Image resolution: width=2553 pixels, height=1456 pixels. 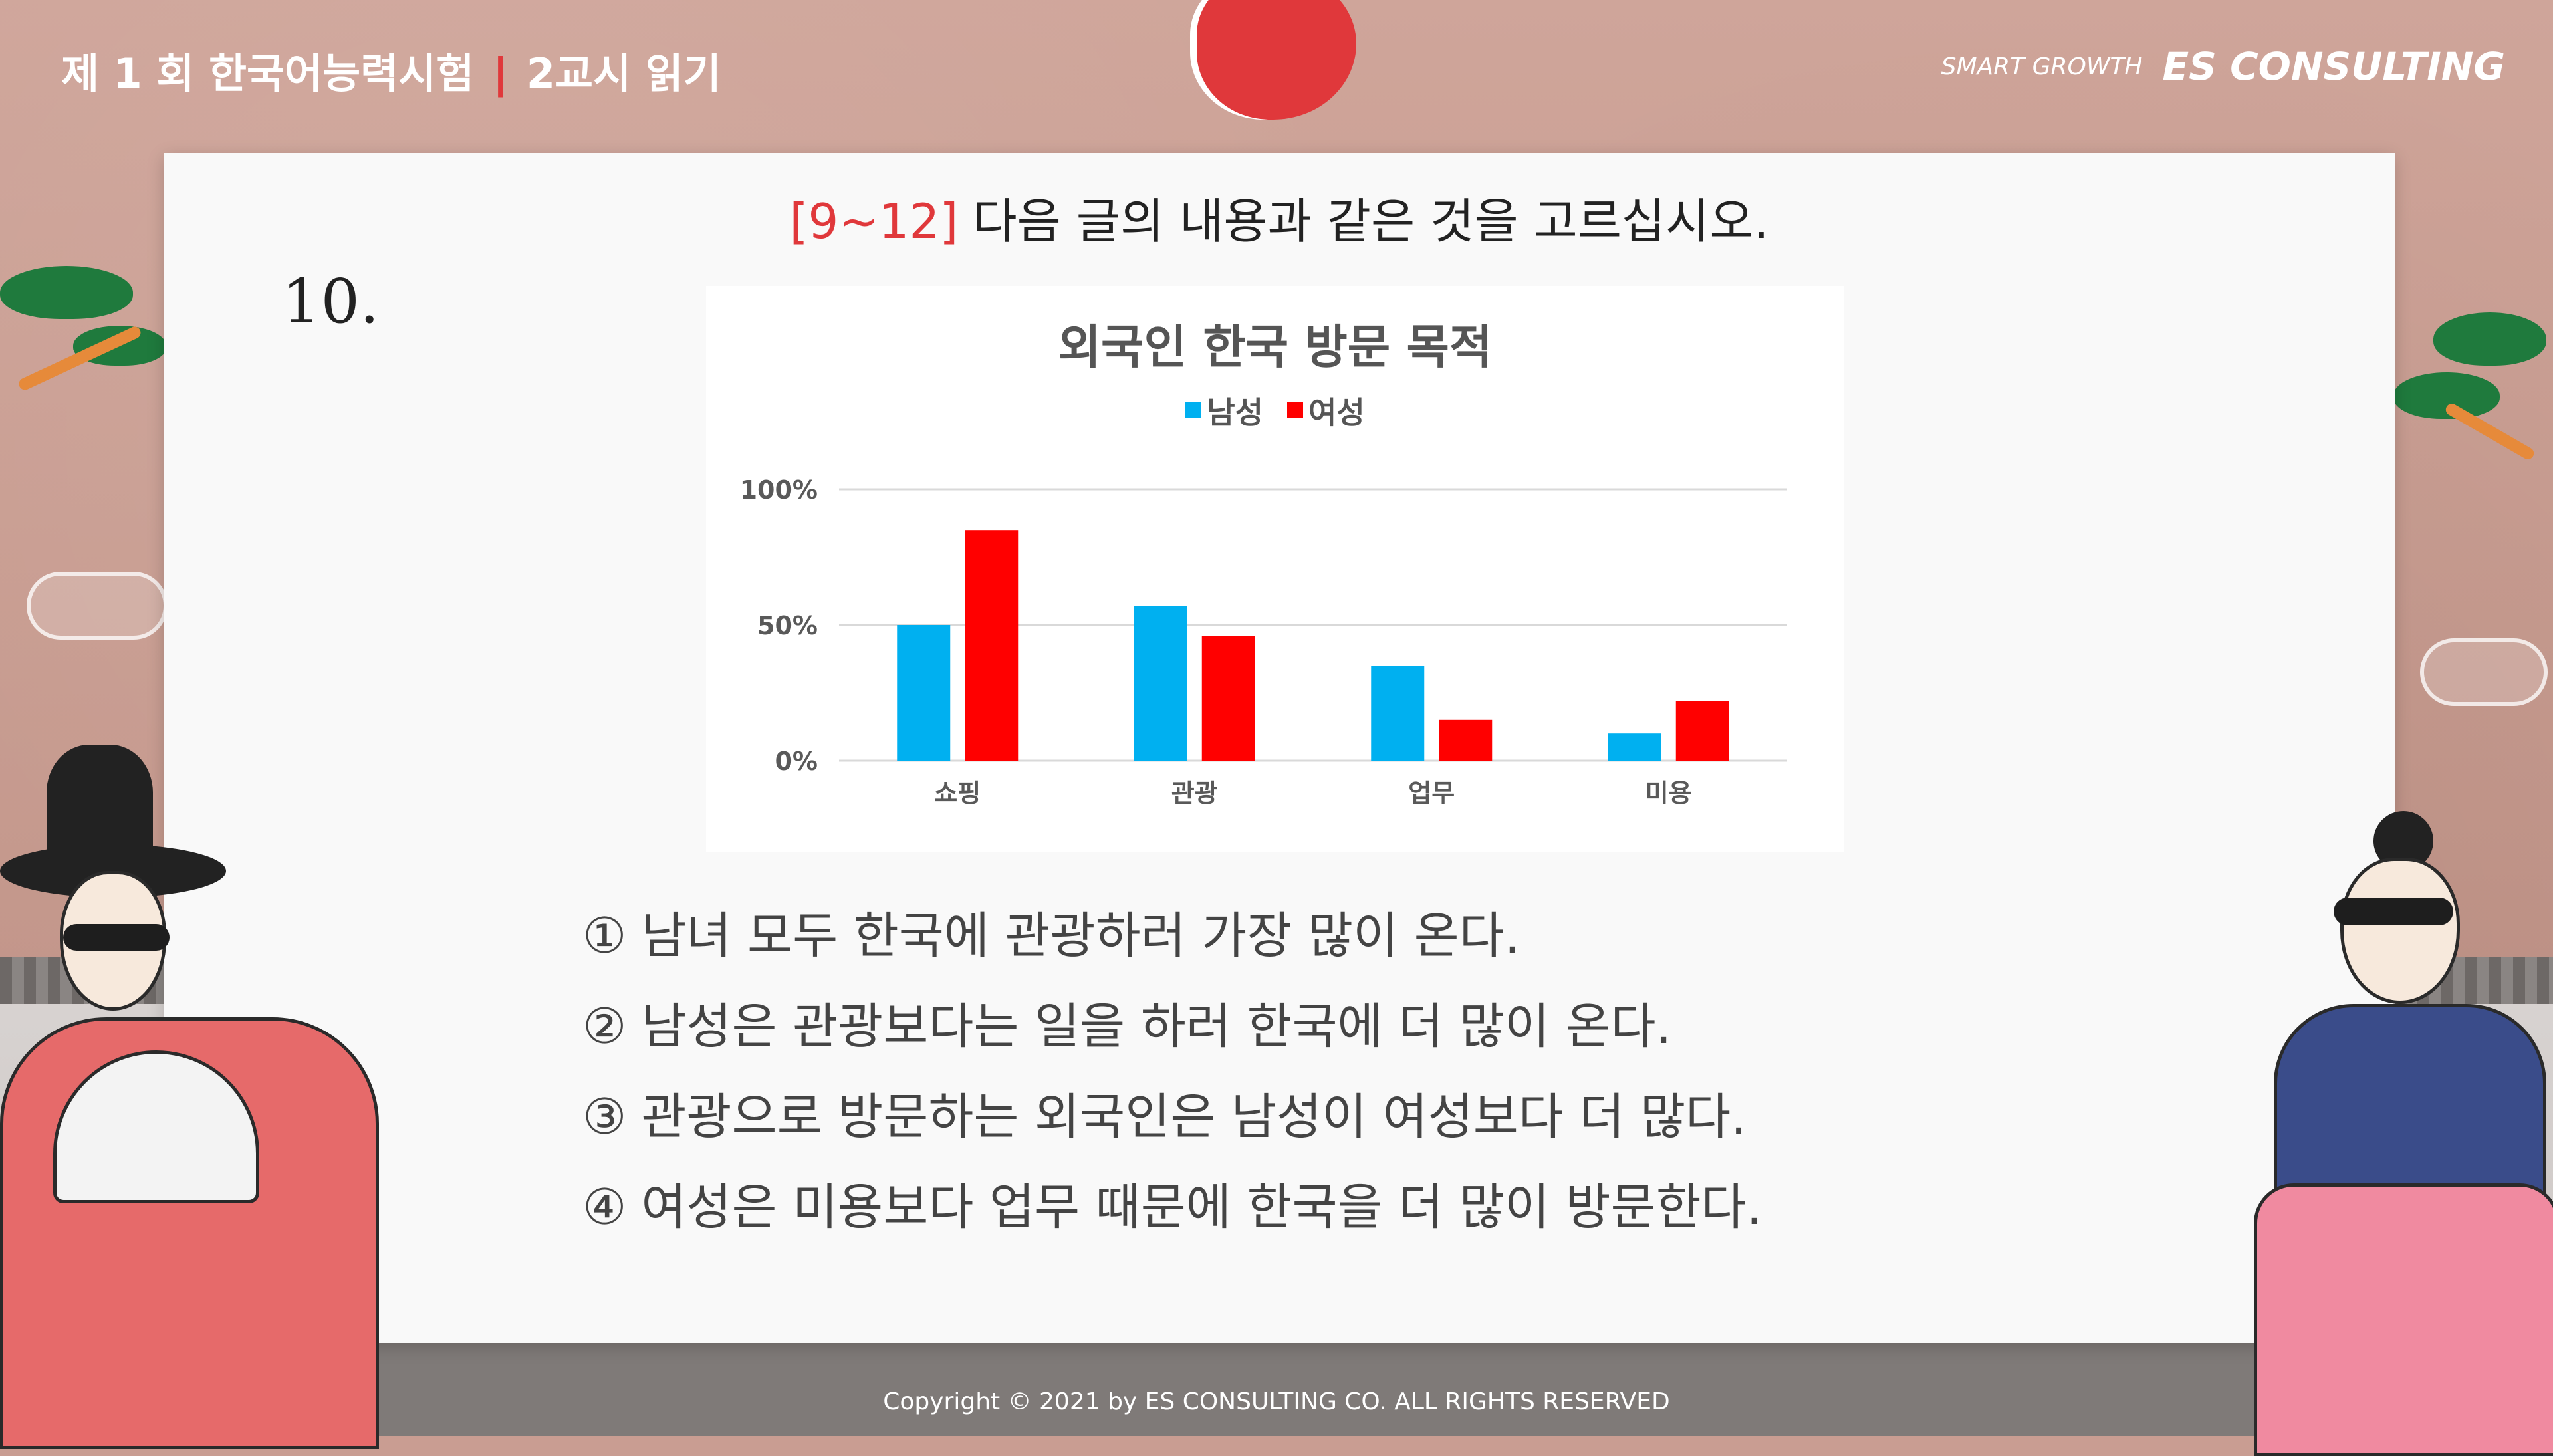 What do you see at coordinates (2042, 66) in the screenshot?
I see `brand-tagline: SMART GROWTH` at bounding box center [2042, 66].